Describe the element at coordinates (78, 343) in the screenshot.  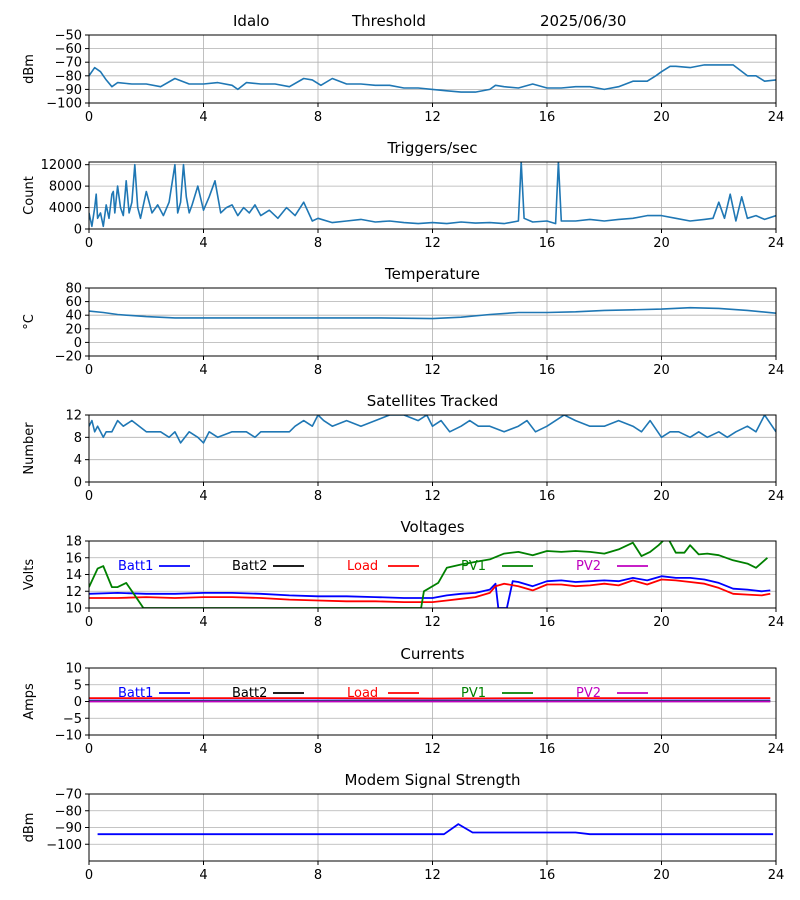
I see `temperature-ytick-label: 0` at that location.